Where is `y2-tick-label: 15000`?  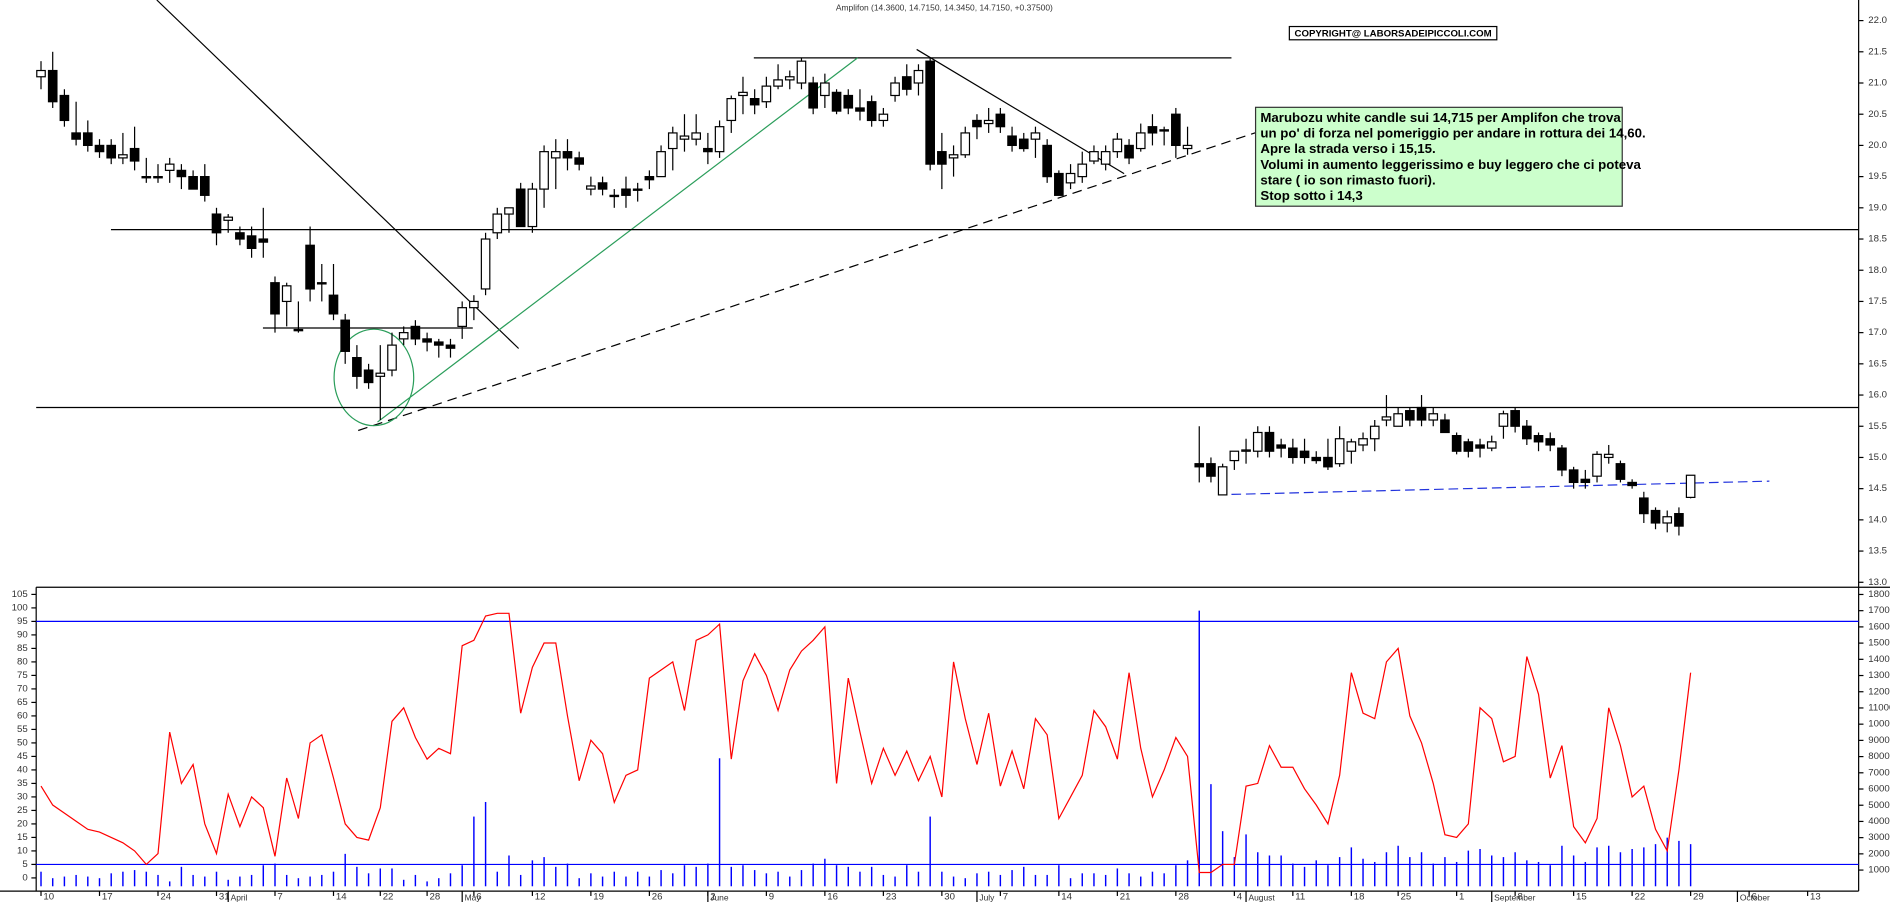 y2-tick-label: 15000 is located at coordinates (1879, 643).